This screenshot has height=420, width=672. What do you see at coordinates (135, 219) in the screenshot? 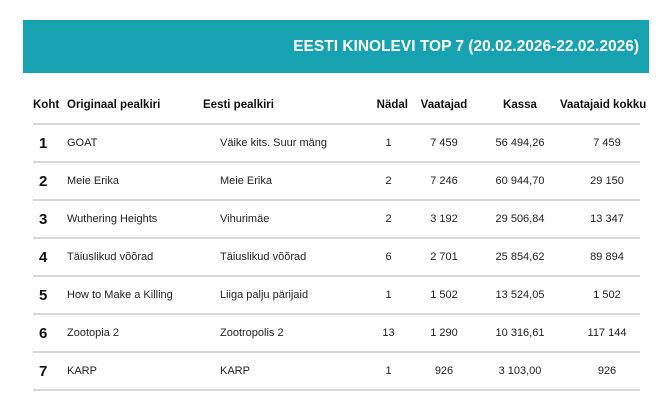
I see `original-title-cell: Wuthering Heights` at bounding box center [135, 219].